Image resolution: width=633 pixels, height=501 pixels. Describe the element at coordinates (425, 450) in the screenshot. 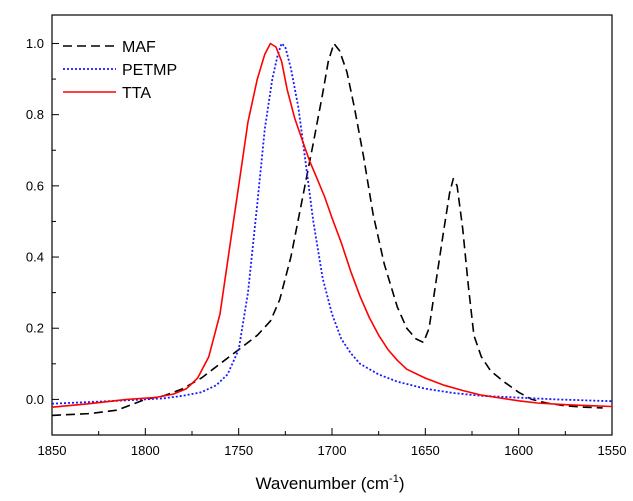

I see `x-tick-label: 1650` at that location.